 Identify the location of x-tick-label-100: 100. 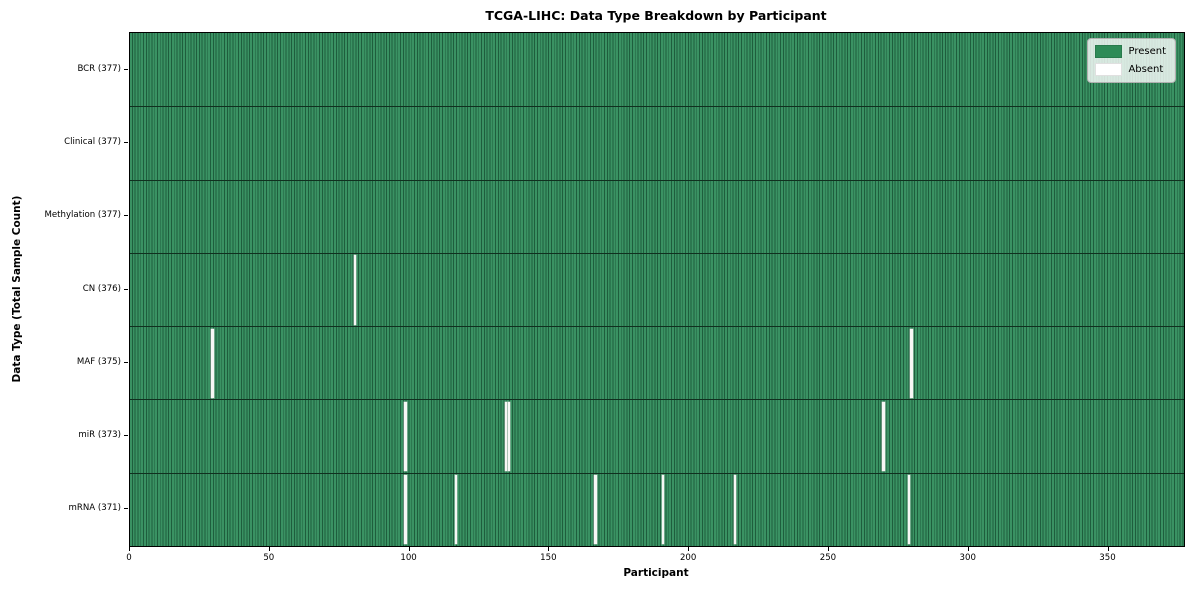
(408, 558).